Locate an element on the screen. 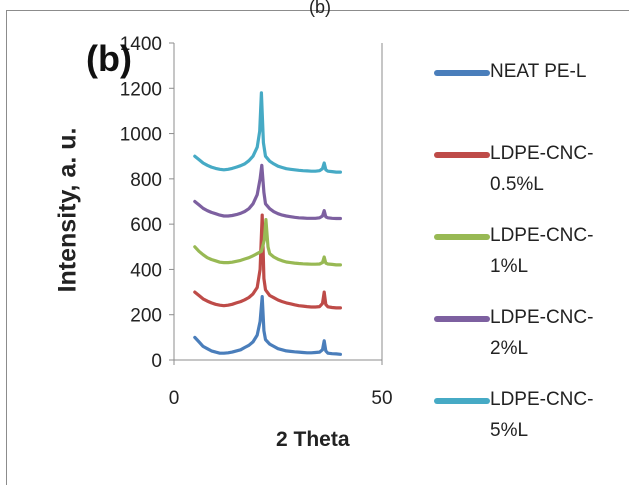 The width and height of the screenshot is (629, 485). legend-item: LDPE-CNC-5%L is located at coordinates (527, 416).